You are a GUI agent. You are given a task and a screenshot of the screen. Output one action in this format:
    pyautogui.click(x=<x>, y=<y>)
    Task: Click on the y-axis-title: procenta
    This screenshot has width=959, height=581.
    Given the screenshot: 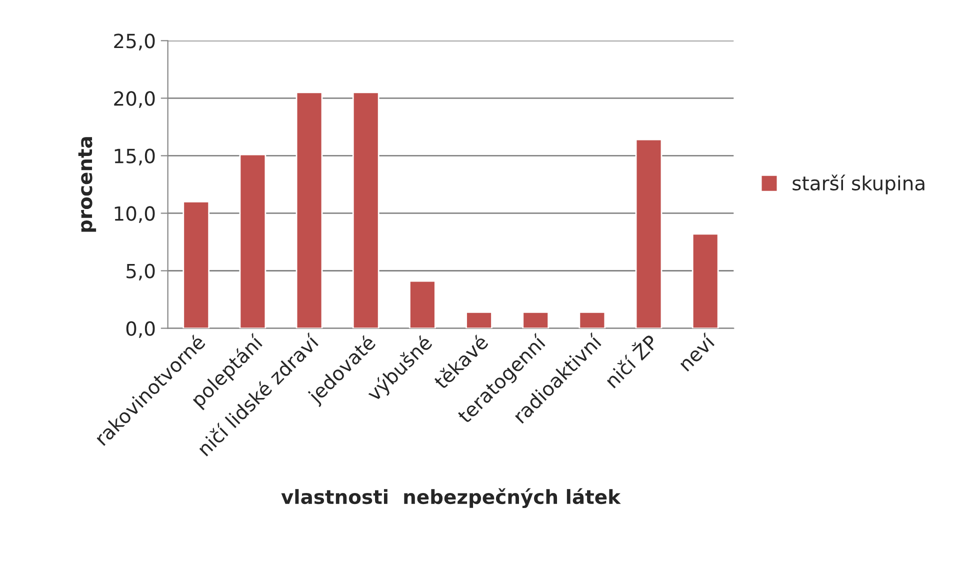 What is the action you would take?
    pyautogui.click(x=87, y=184)
    